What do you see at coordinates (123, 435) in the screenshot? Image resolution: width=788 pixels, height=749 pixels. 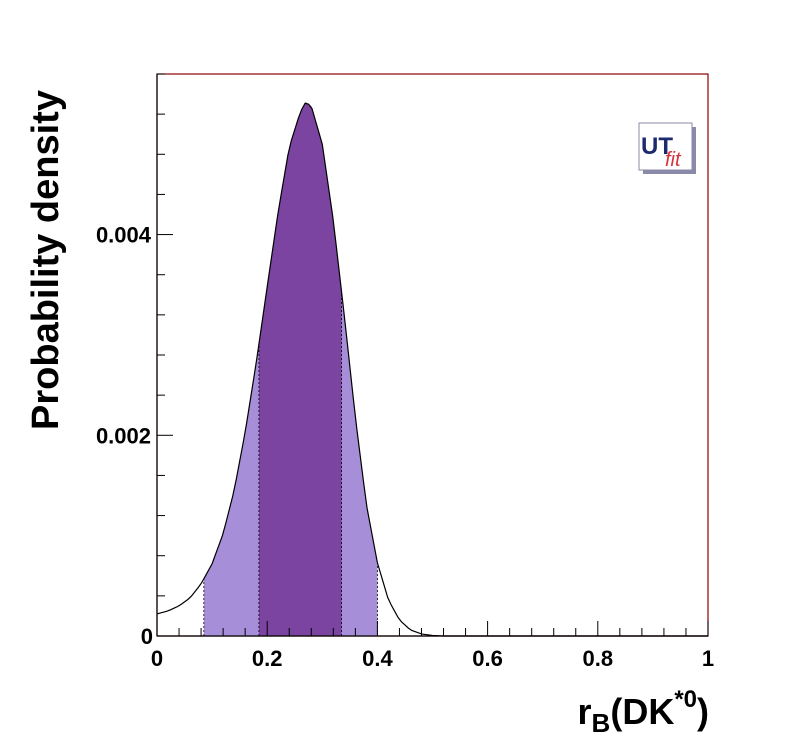 I see `y-tick-label: 0.002` at bounding box center [123, 435].